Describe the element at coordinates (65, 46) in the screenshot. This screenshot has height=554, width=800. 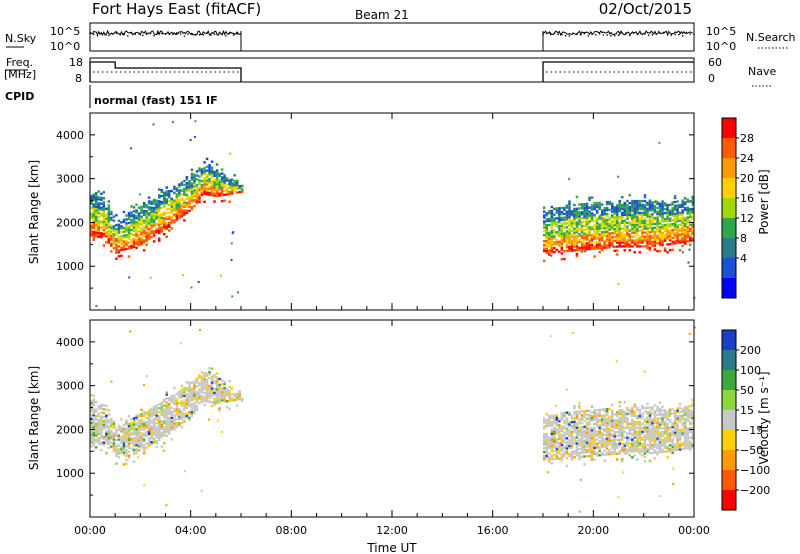
I see `noise-tick-low-left: 10^0` at that location.